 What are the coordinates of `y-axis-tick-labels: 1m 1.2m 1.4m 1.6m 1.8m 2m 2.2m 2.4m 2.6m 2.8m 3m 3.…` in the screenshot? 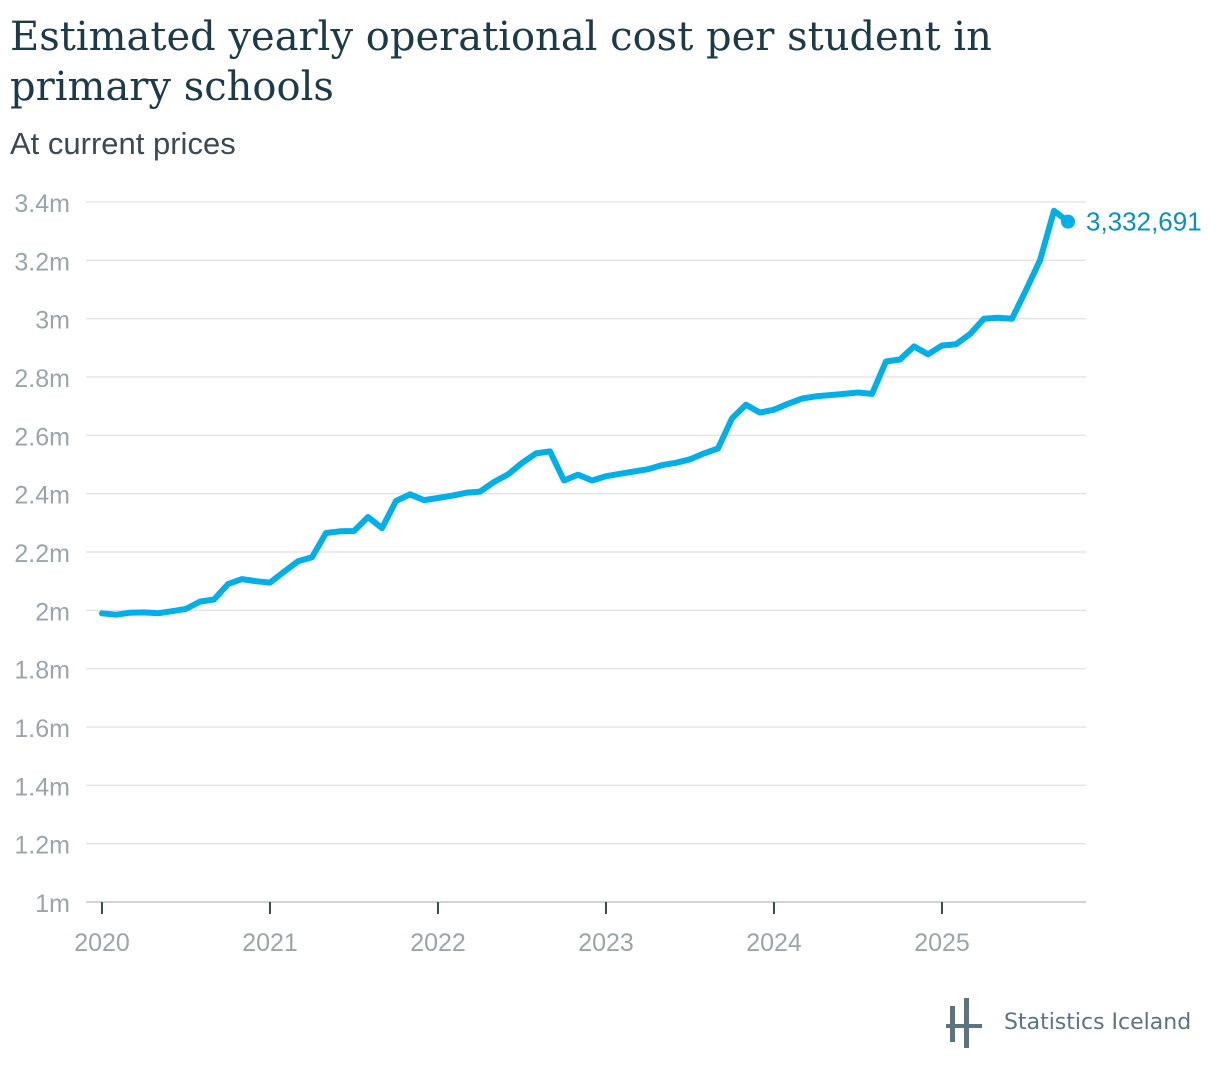 It's located at (42, 554).